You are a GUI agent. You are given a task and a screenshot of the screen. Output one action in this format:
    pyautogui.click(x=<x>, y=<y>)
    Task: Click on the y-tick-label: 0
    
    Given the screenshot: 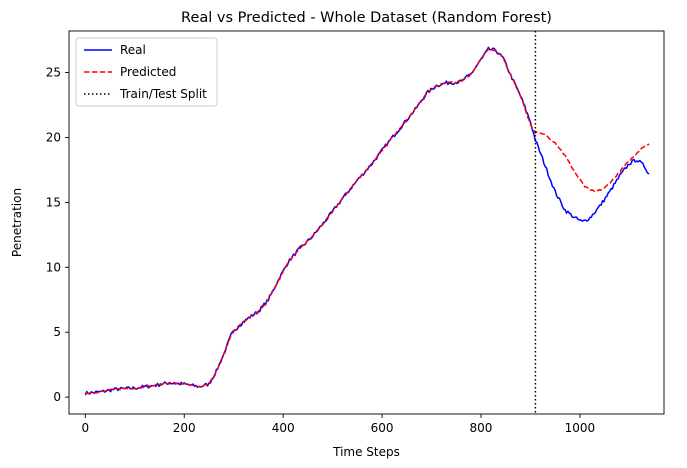 What is the action you would take?
    pyautogui.click(x=57, y=397)
    